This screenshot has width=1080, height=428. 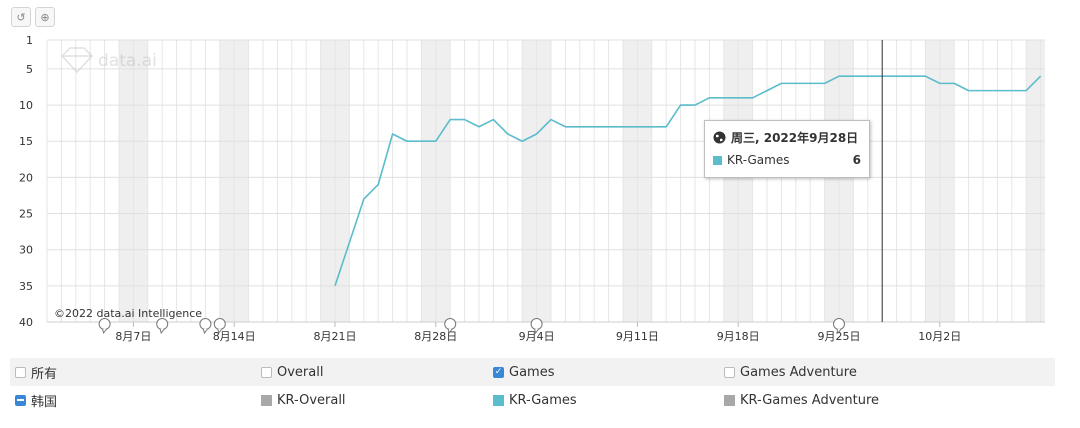 What do you see at coordinates (637, 336) in the screenshot?
I see `x-tick-label: 9月11日` at bounding box center [637, 336].